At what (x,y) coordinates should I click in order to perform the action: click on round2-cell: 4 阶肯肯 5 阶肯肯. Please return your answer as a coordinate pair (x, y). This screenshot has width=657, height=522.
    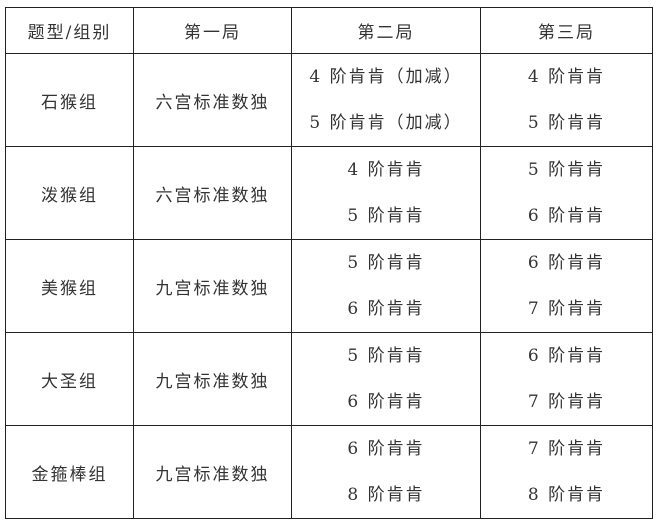
    Looking at the image, I should click on (386, 193).